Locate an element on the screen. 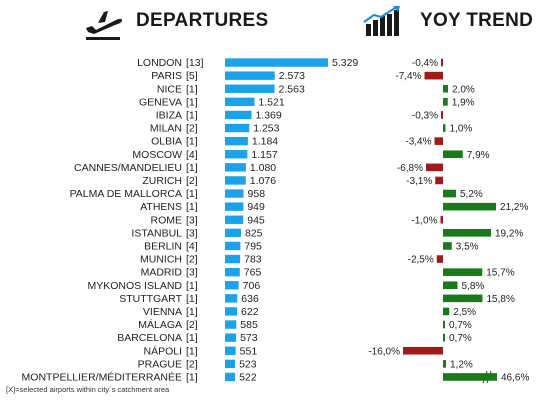 The width and height of the screenshot is (550, 400). yoy-value-label: 15,7% is located at coordinates (500, 273).